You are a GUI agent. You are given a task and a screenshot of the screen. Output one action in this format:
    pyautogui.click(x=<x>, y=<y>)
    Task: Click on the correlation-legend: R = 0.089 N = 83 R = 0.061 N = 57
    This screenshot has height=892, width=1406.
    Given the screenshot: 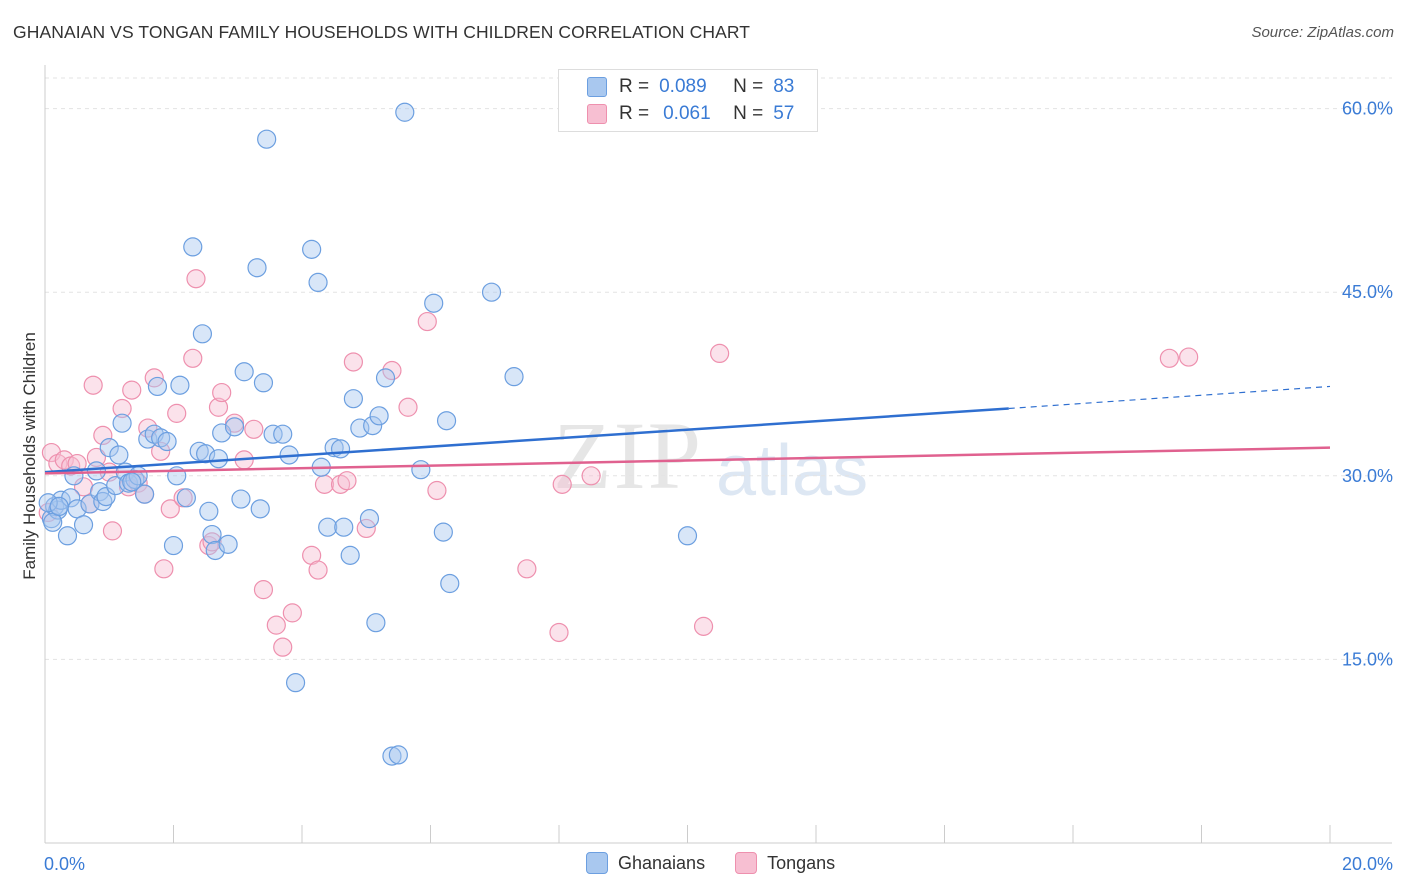 What is the action you would take?
    pyautogui.click(x=688, y=100)
    